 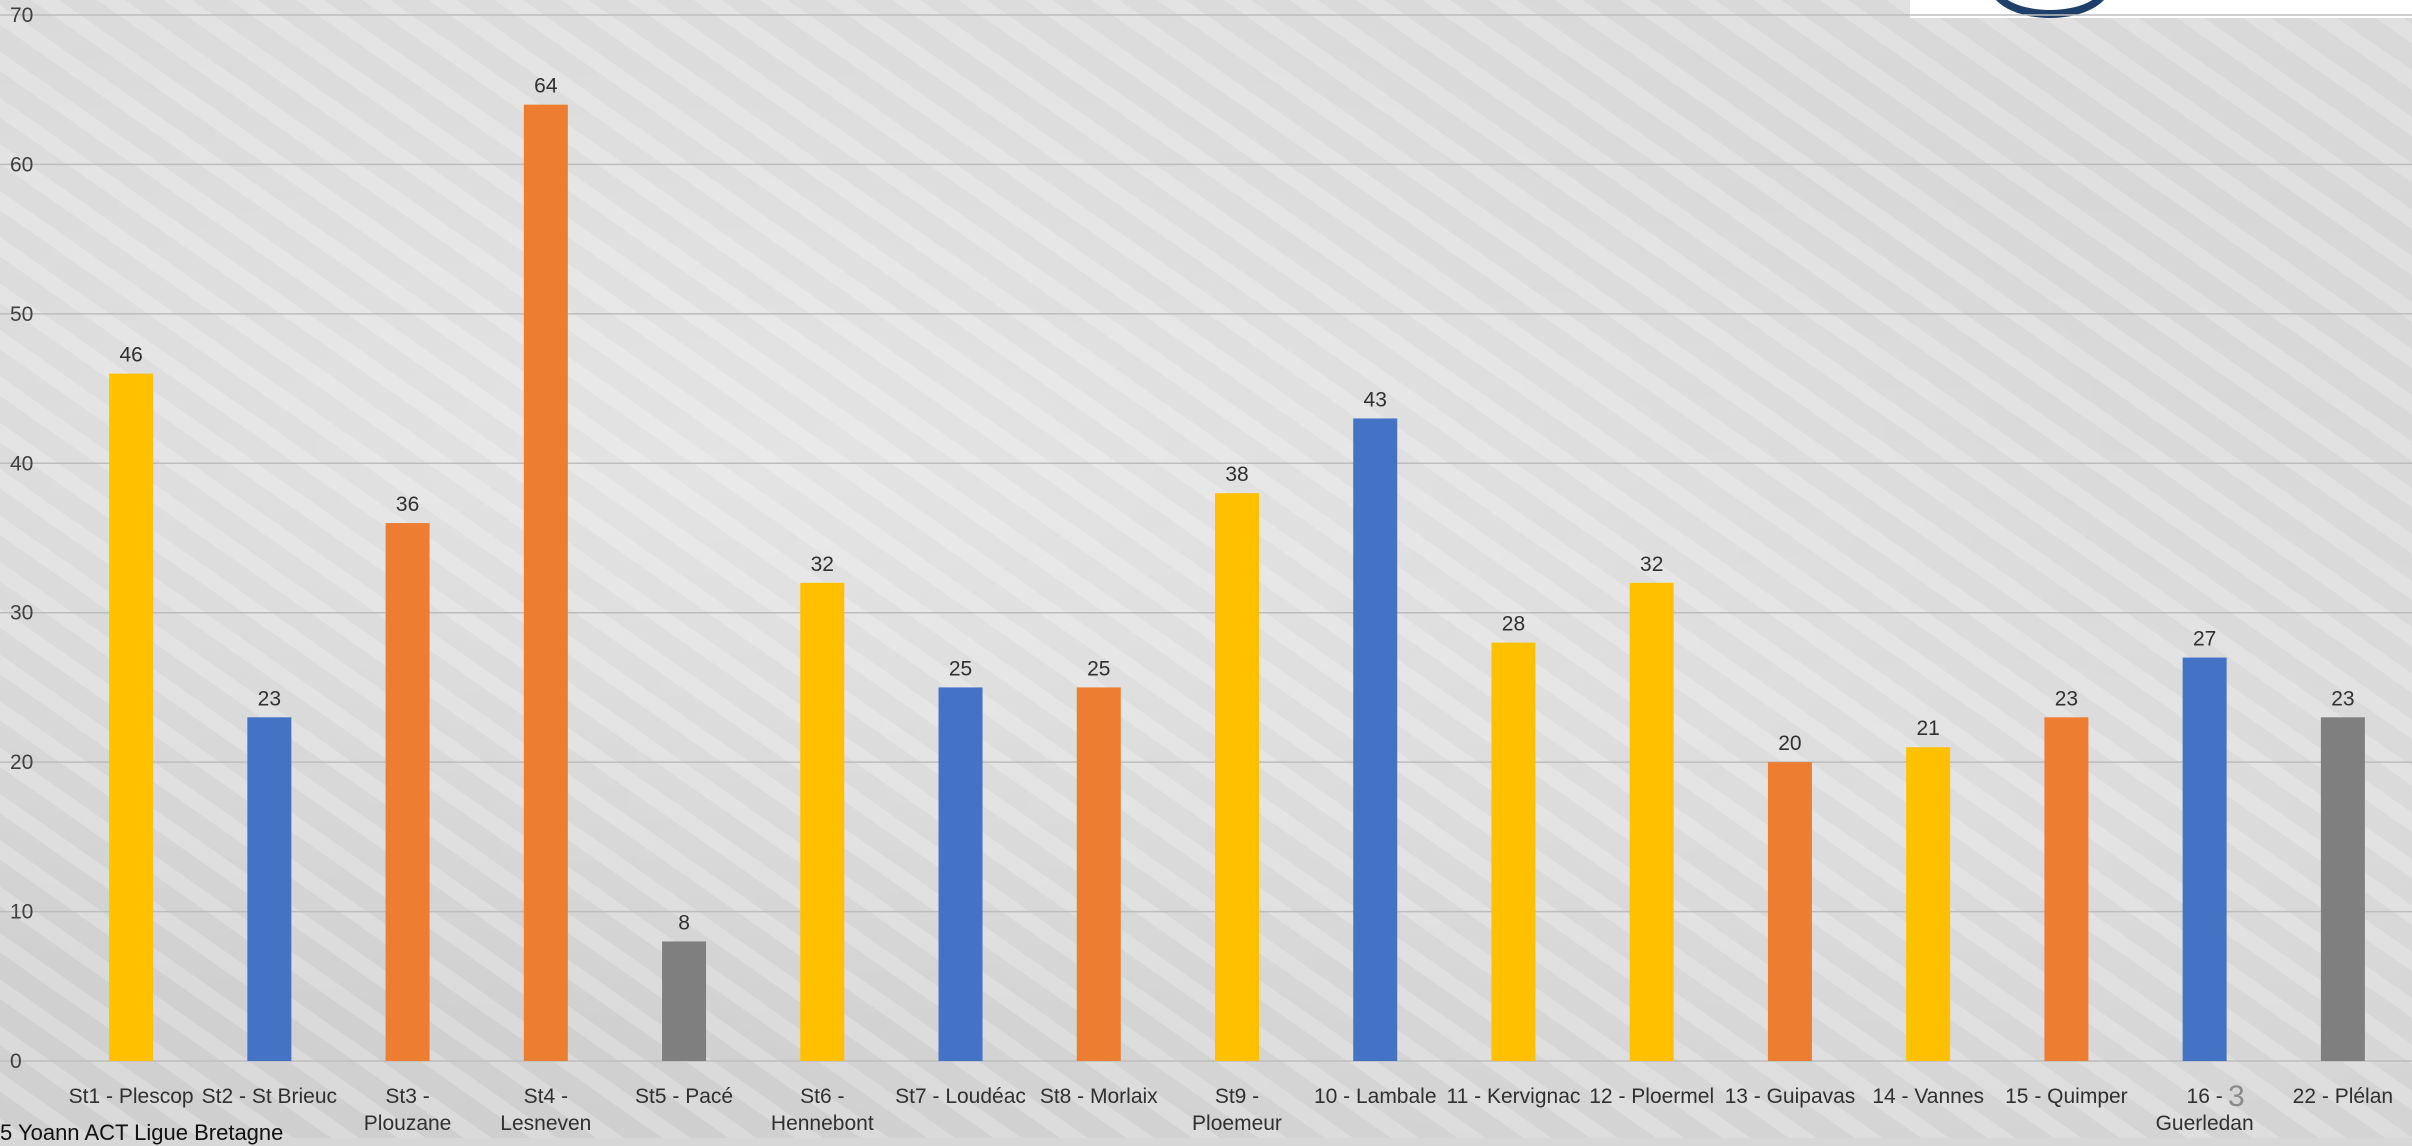 What do you see at coordinates (1236, 474) in the screenshot?
I see `data-label: 38` at bounding box center [1236, 474].